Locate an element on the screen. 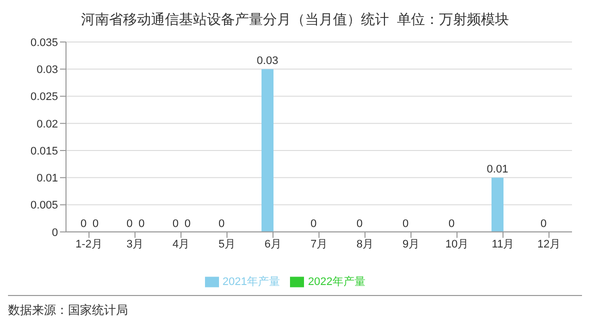  x-tick-label: 7月 is located at coordinates (319, 244).